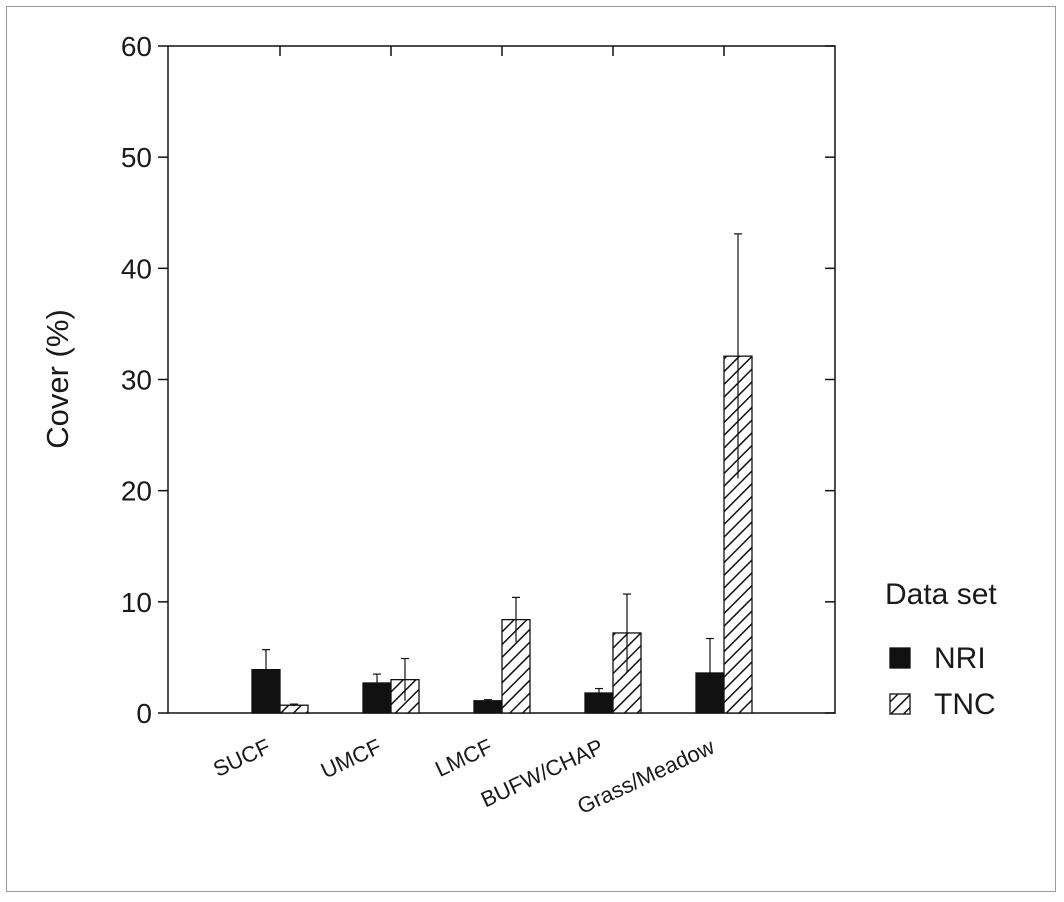 This screenshot has height=902, width=1064. Describe the element at coordinates (57, 379) in the screenshot. I see `y-axis-label: Cover (%)` at that location.